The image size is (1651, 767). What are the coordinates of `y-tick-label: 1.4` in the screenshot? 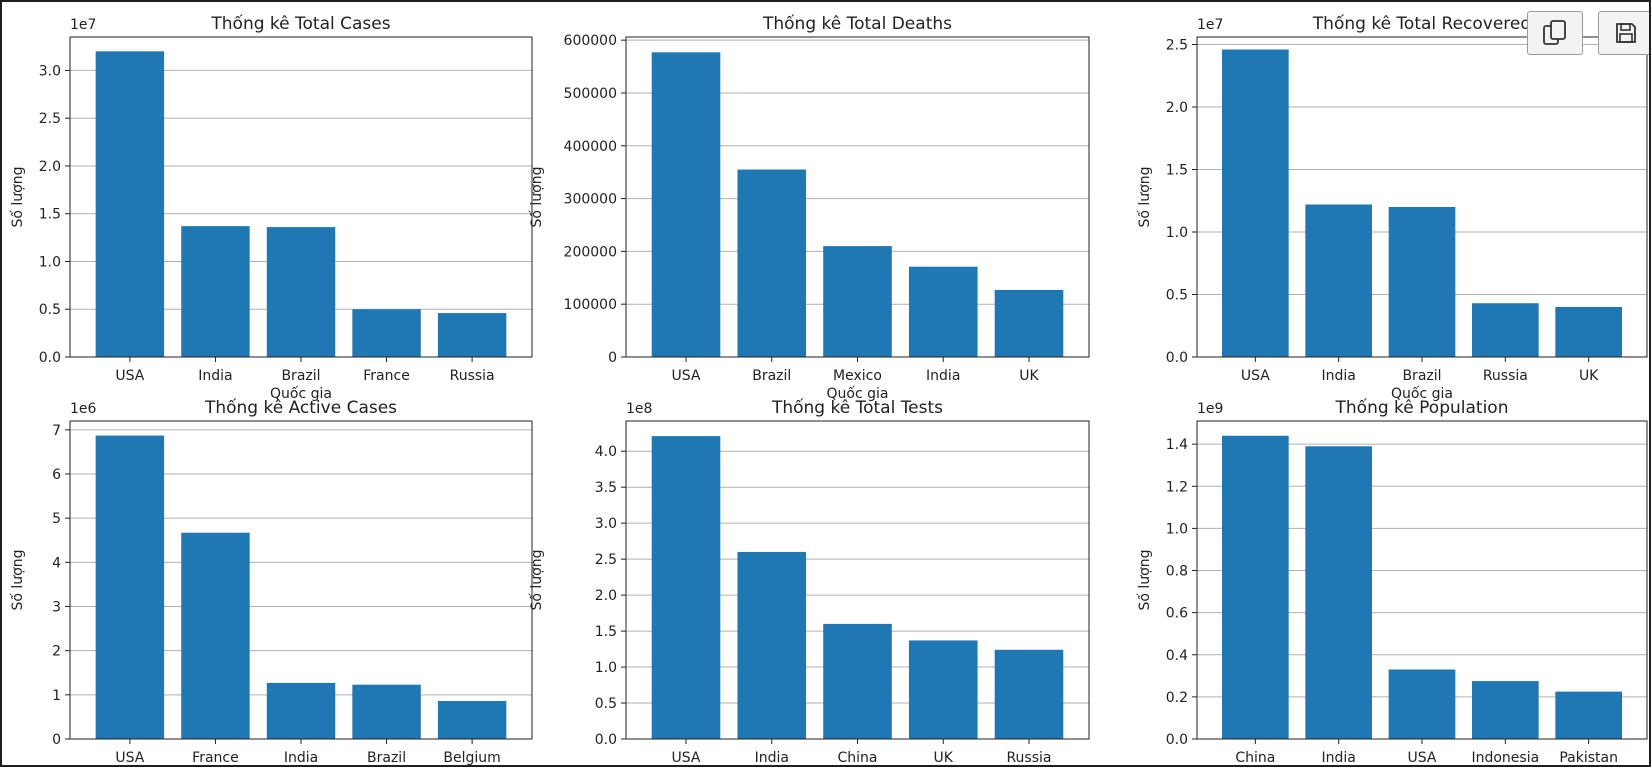 It's located at (1177, 445).